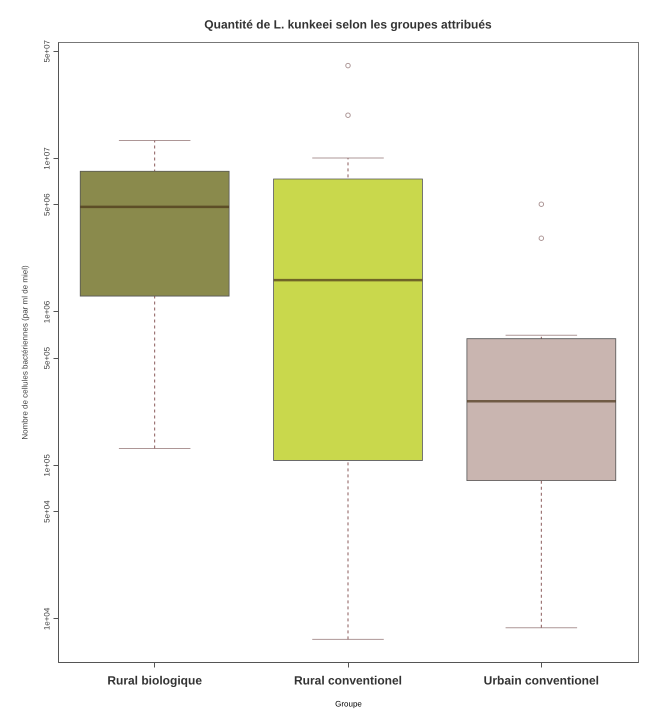  What do you see at coordinates (542, 681) in the screenshot?
I see `x-tick-label: Urbain conventionel` at bounding box center [542, 681].